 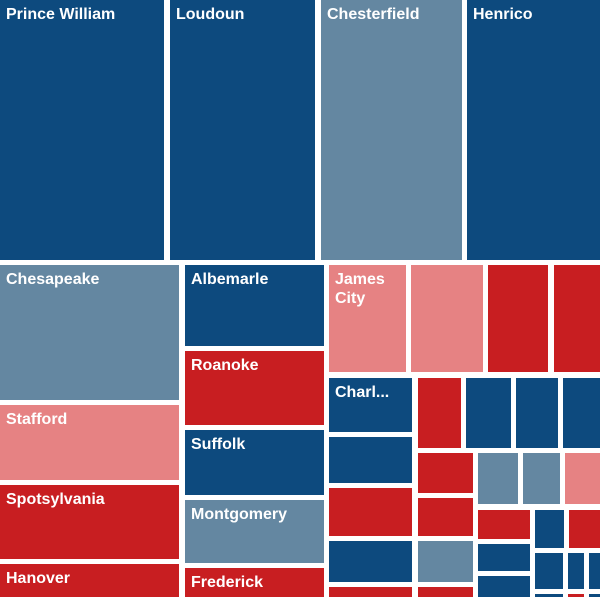 What do you see at coordinates (242, 130) in the screenshot?
I see `treemap-tile: Loudoun` at bounding box center [242, 130].